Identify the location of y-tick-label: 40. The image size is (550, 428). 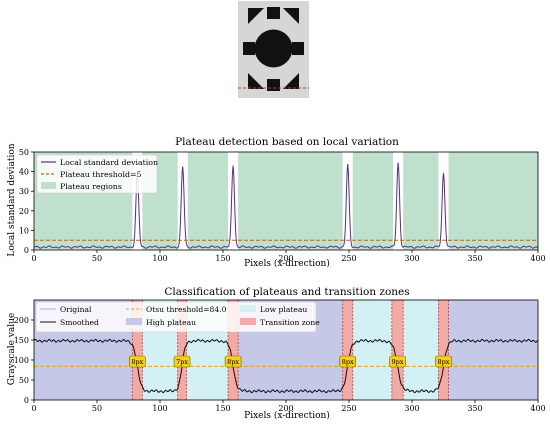
(24, 172).